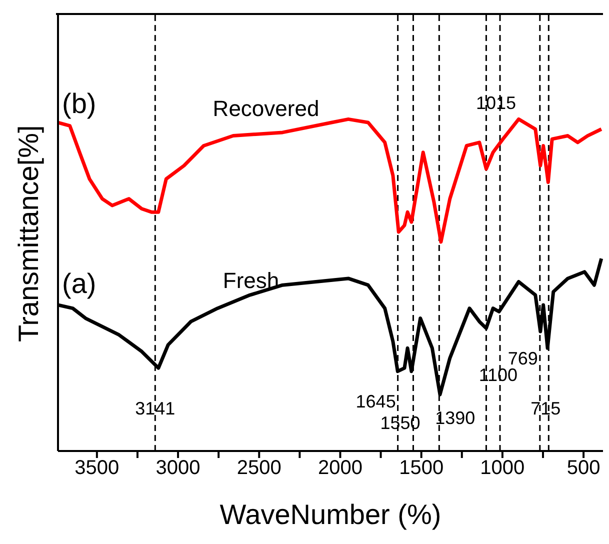 Image resolution: width=609 pixels, height=544 pixels. Describe the element at coordinates (376, 402) in the screenshot. I see `annotation: 1645` at that location.